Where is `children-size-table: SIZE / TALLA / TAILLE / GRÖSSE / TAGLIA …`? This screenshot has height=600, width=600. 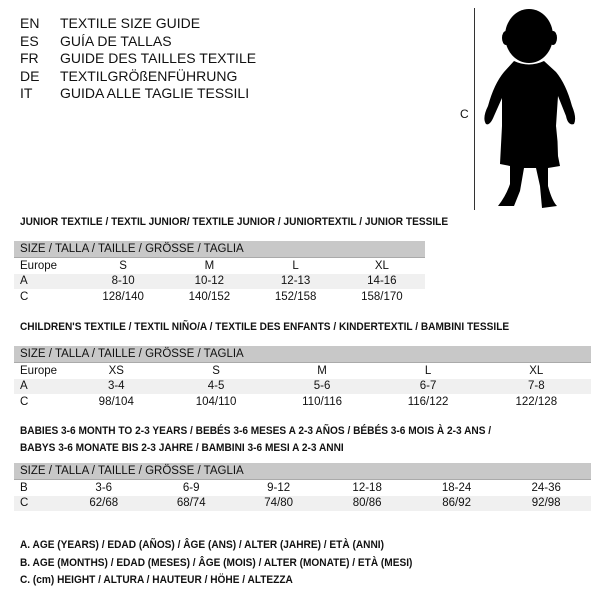 children-size-table: SIZE / TALLA / TAILLE / GRÖSSE / TAGLIA … is located at coordinates (302, 378).